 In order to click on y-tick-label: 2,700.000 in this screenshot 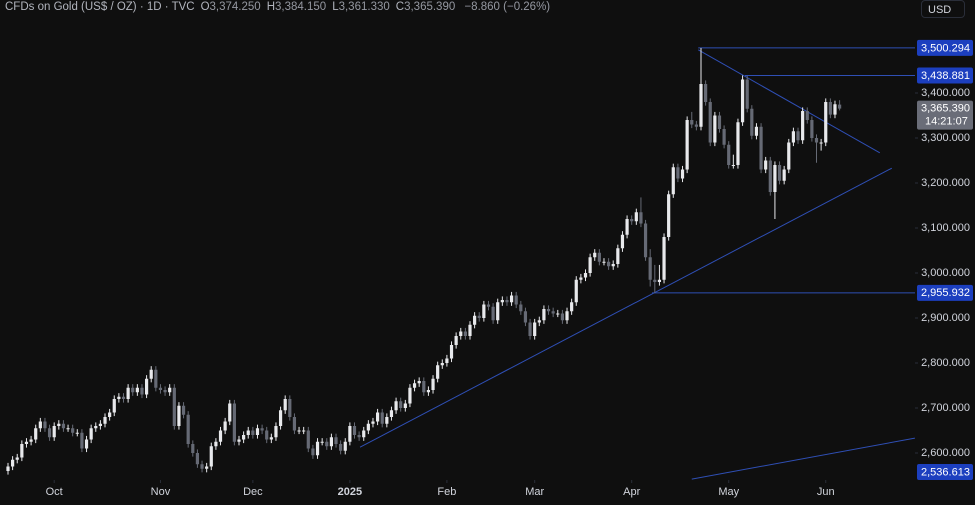, I will do `click(945, 408)`.